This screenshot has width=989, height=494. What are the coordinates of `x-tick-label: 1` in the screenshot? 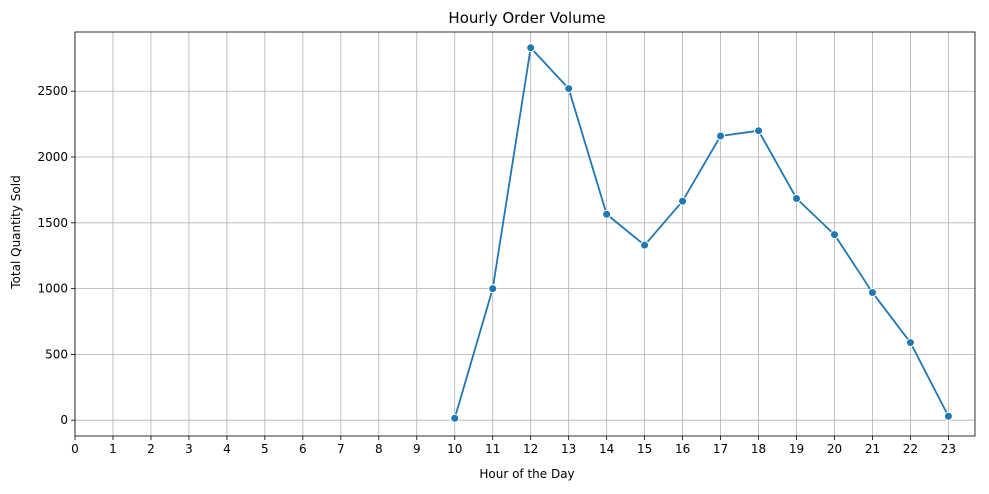 It's located at (113, 449).